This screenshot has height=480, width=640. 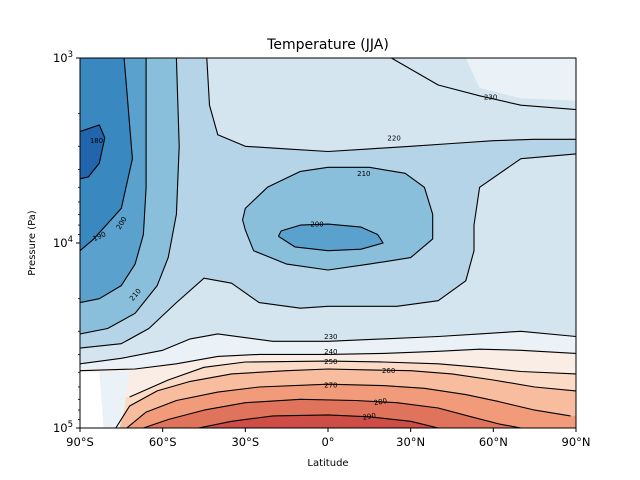 I want to click on y-tick-label: 105, so click(x=63, y=427).